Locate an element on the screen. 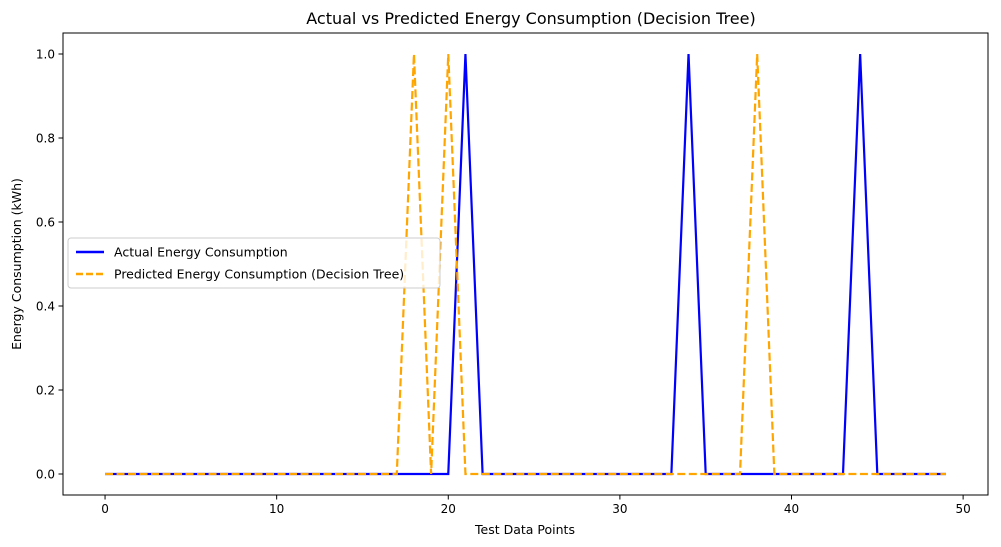  y-axis-label: Energy Consumption (kWh) is located at coordinates (16, 264).